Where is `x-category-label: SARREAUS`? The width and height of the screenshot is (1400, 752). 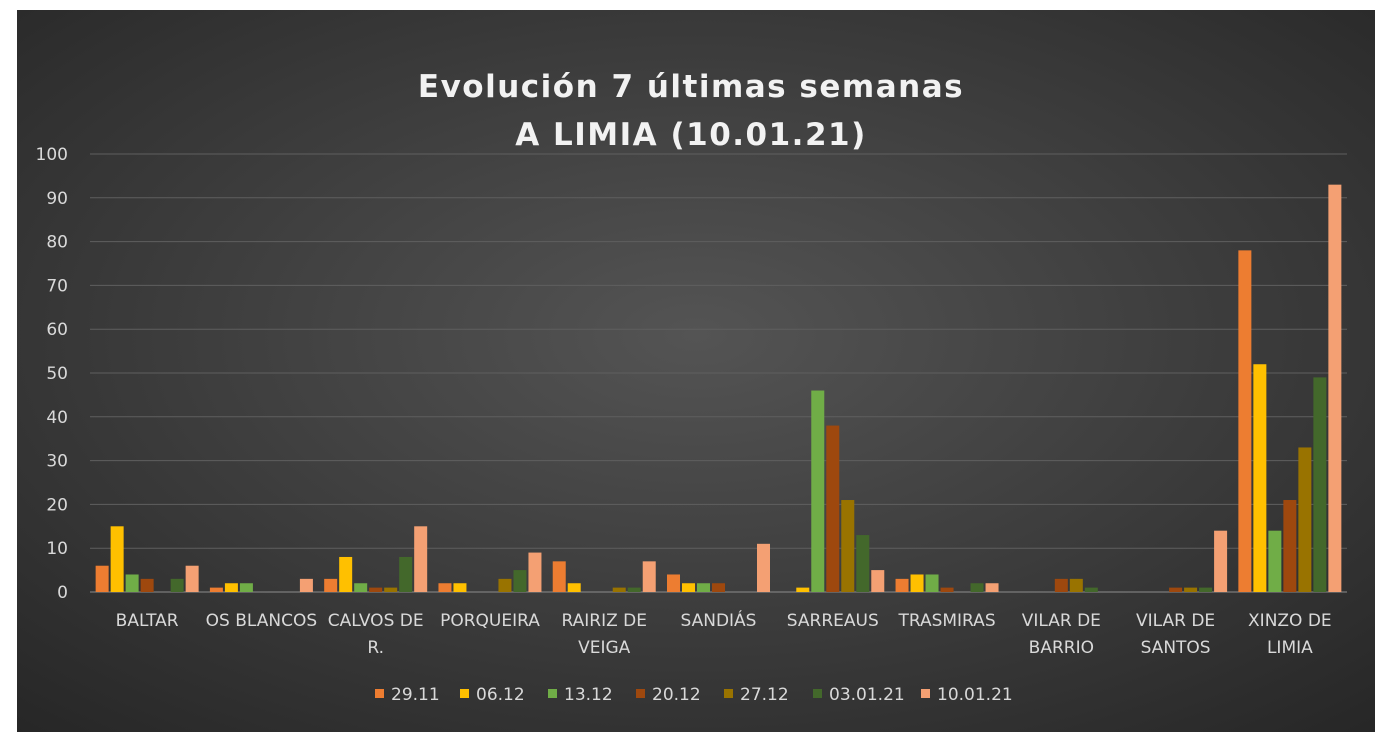
x-category-label: SARREAUS is located at coordinates (833, 621).